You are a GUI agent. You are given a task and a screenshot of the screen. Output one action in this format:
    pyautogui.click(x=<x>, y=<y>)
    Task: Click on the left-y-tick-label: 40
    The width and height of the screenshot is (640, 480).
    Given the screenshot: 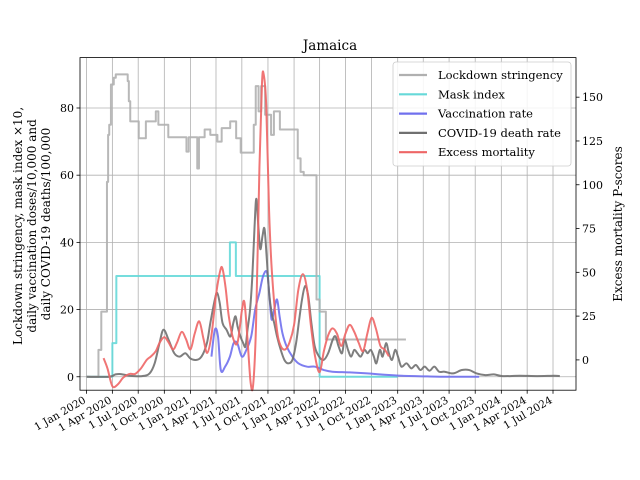 What is the action you would take?
    pyautogui.click(x=67, y=242)
    